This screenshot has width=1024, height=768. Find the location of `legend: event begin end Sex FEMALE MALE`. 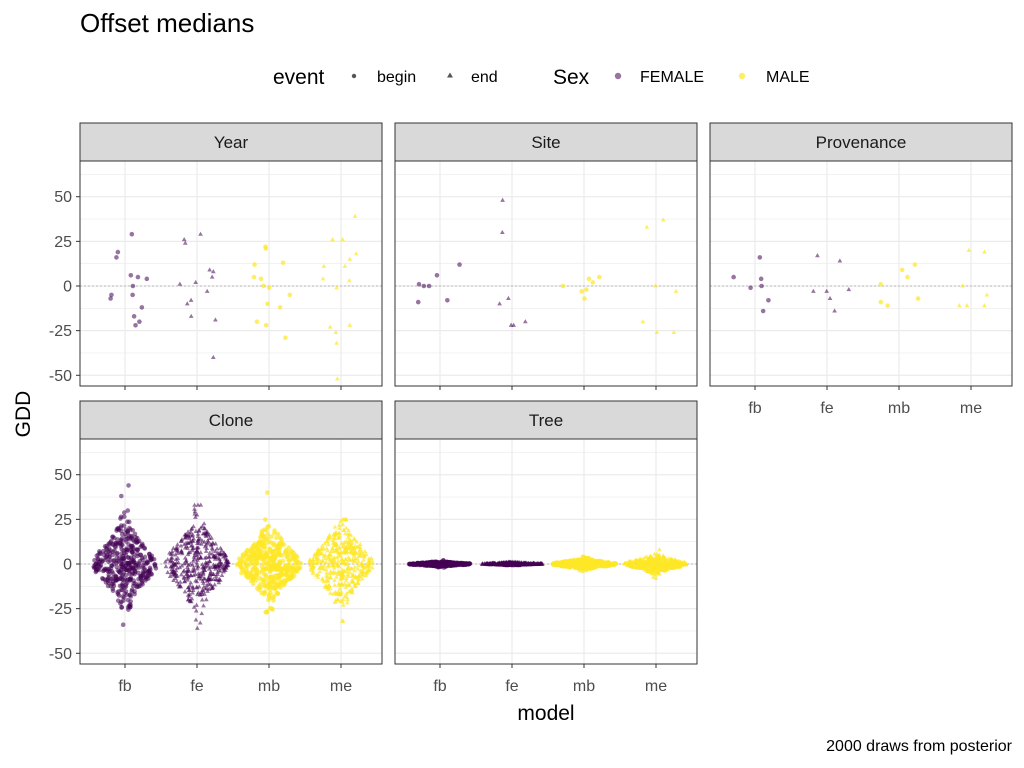

legend: event begin end Sex FEMALE MALE is located at coordinates (541, 77).